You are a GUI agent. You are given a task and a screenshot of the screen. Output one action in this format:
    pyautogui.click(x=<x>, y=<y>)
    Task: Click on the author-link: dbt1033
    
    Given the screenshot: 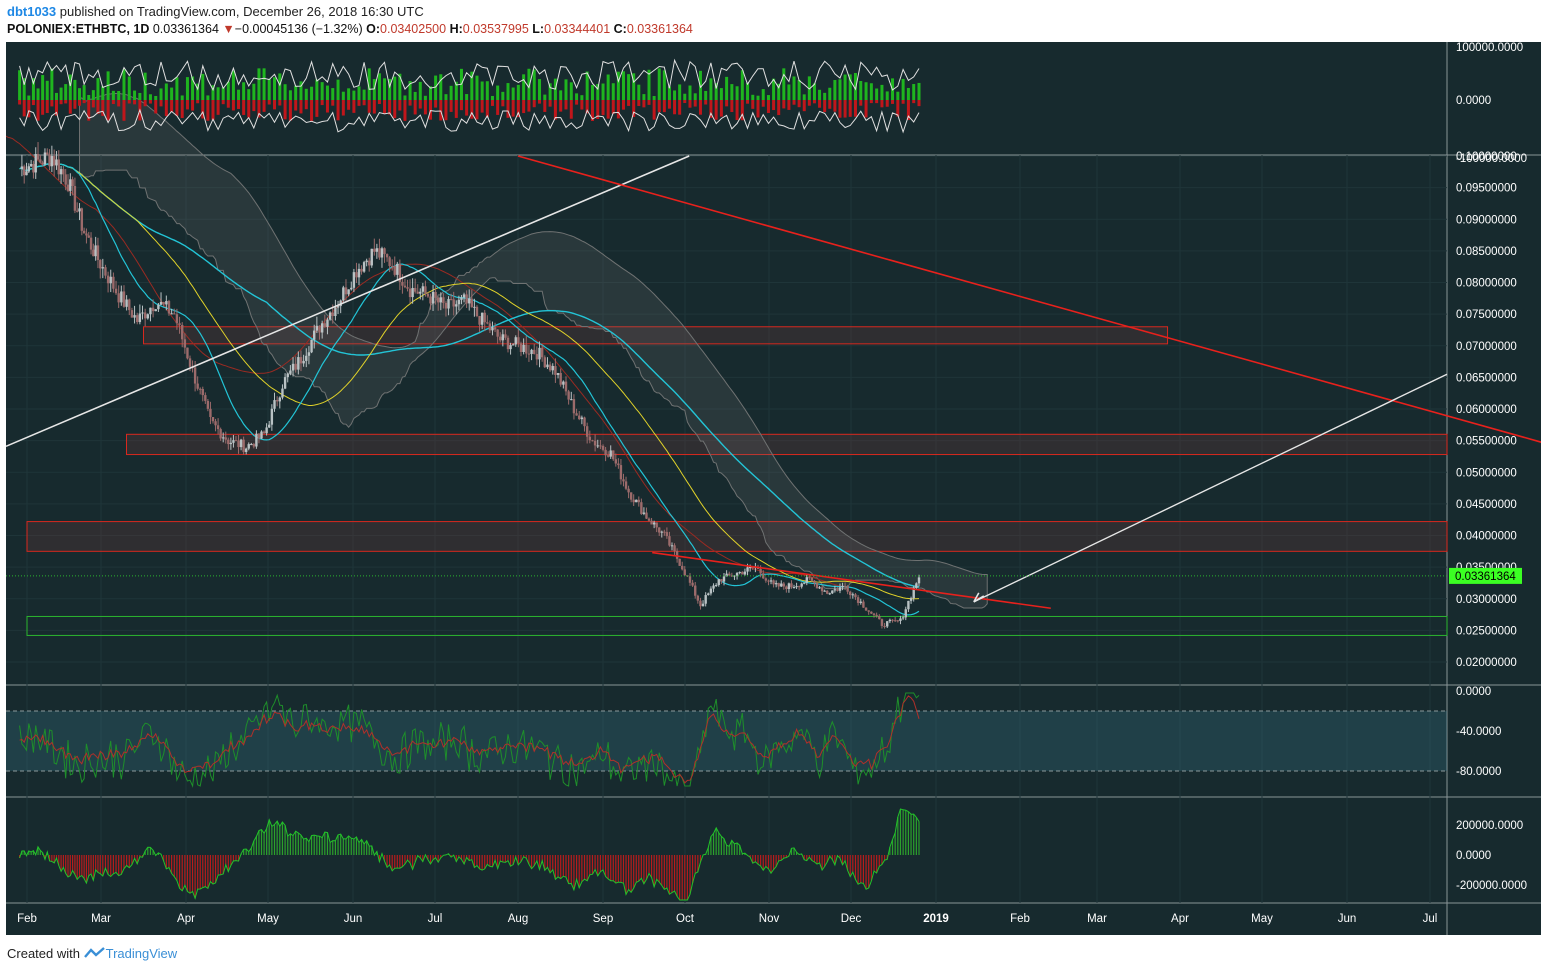 What is the action you would take?
    pyautogui.click(x=32, y=11)
    